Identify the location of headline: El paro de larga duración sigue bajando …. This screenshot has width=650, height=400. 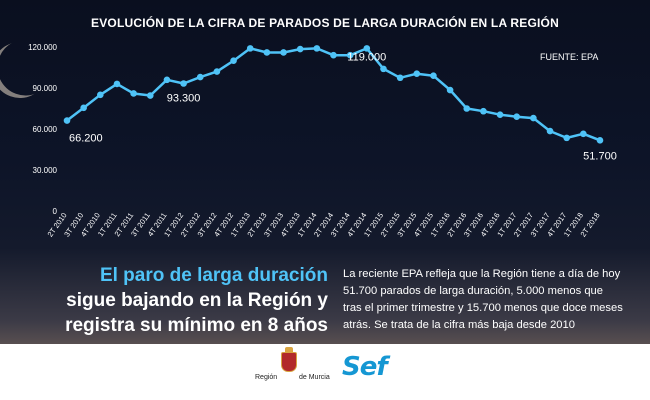
(178, 300).